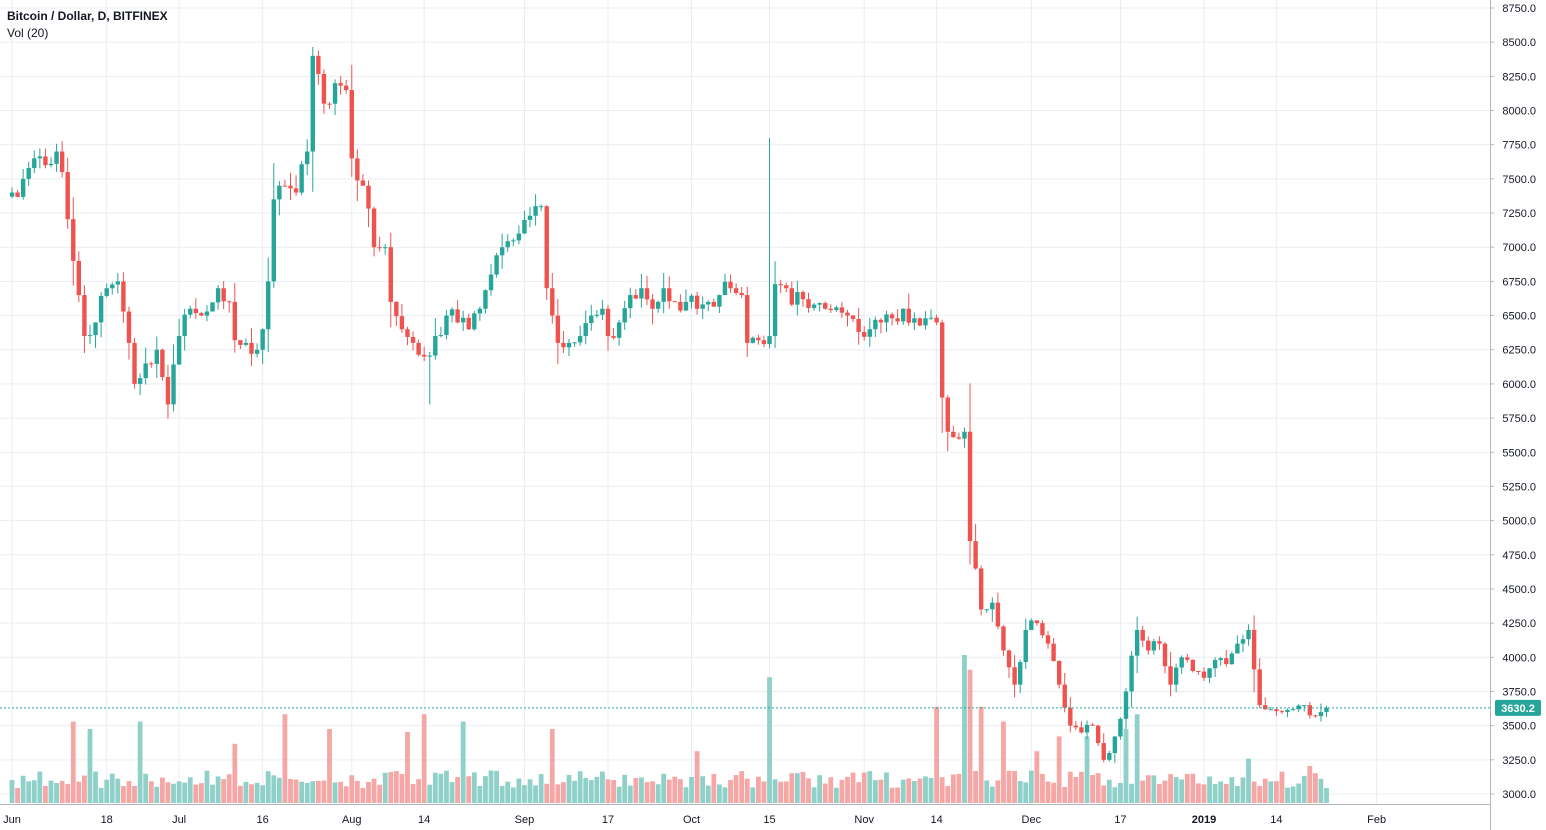  Describe the element at coordinates (1120, 820) in the screenshot. I see `x-tick-label: 17` at that location.